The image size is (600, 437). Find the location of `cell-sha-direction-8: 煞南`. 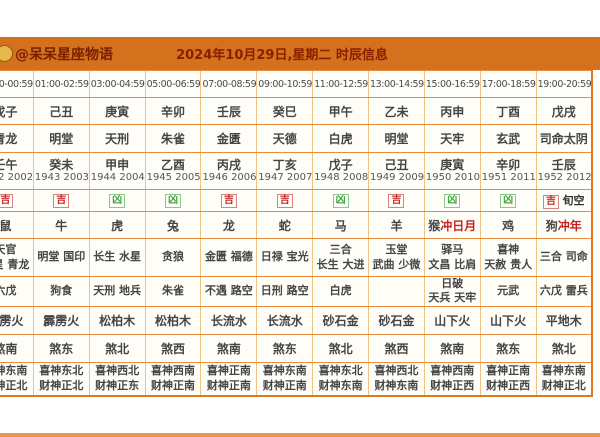

cell-sha-direction-8: 煞南 is located at coordinates (452, 348).